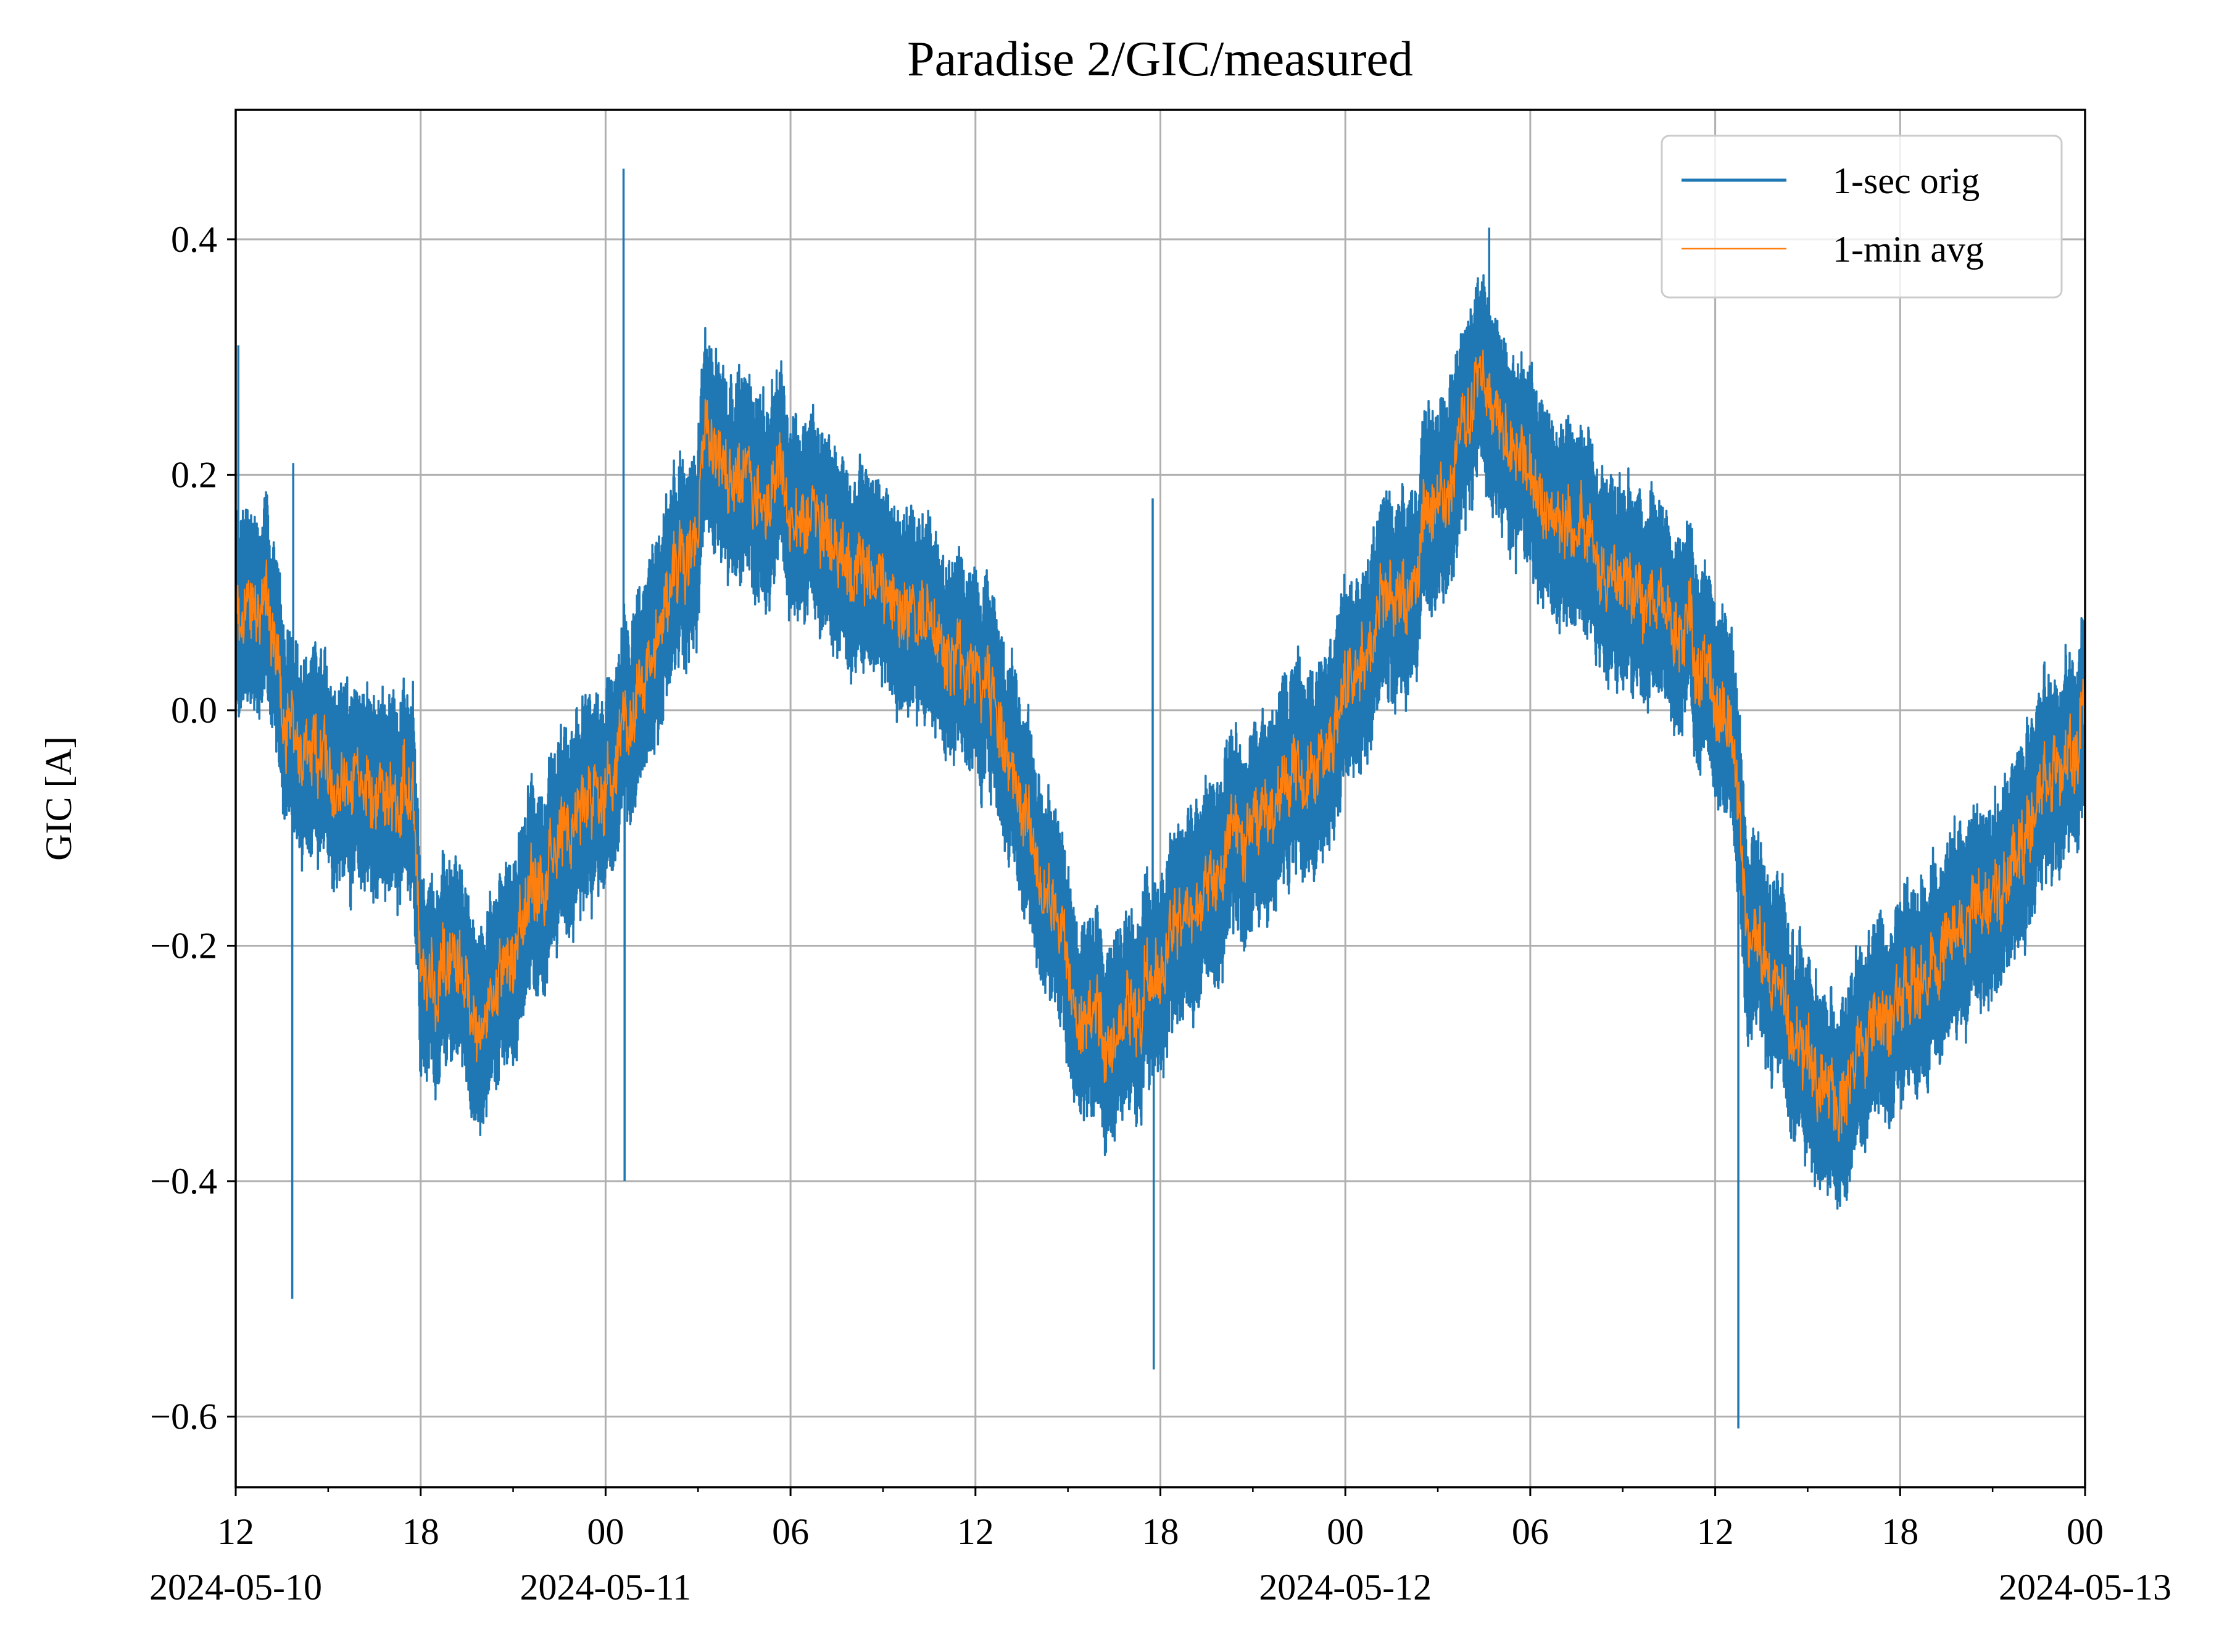  Describe the element at coordinates (194, 240) in the screenshot. I see `y-tick-label: 0.4` at that location.